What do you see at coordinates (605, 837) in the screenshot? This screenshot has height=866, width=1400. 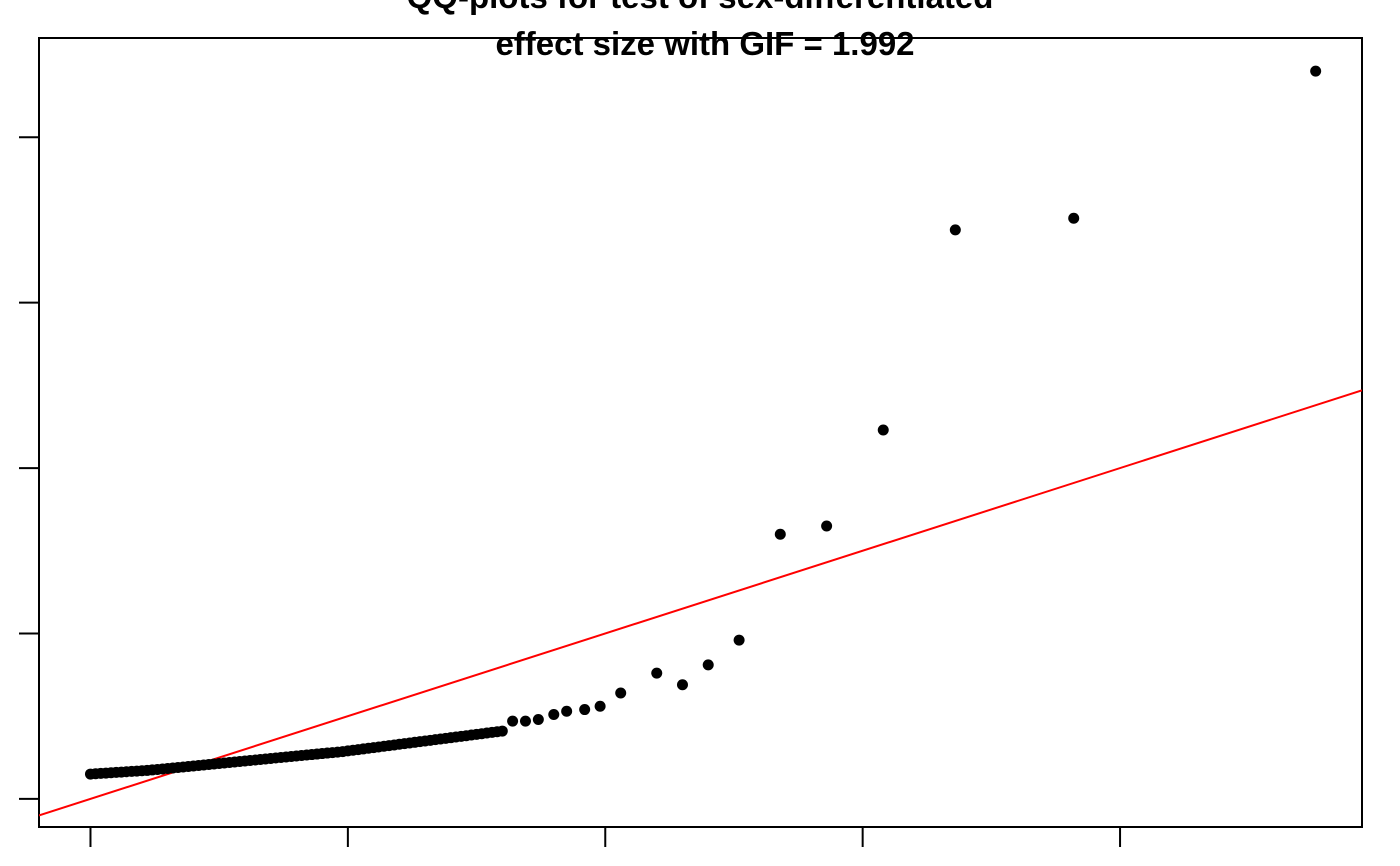 I see `x-axis-ticks` at bounding box center [605, 837].